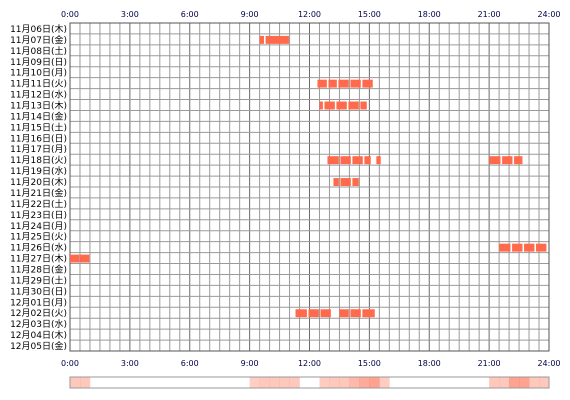  What do you see at coordinates (38, 160) in the screenshot?
I see `row-label: 11月18日(火)` at bounding box center [38, 160].